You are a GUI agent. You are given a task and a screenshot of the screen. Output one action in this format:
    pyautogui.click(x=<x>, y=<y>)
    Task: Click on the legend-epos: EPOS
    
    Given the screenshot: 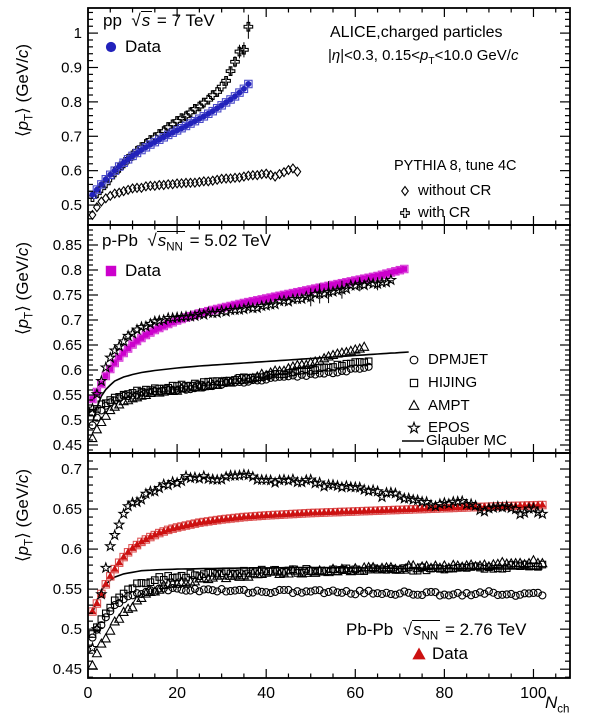 What is the action you would take?
    pyautogui.click(x=449, y=427)
    